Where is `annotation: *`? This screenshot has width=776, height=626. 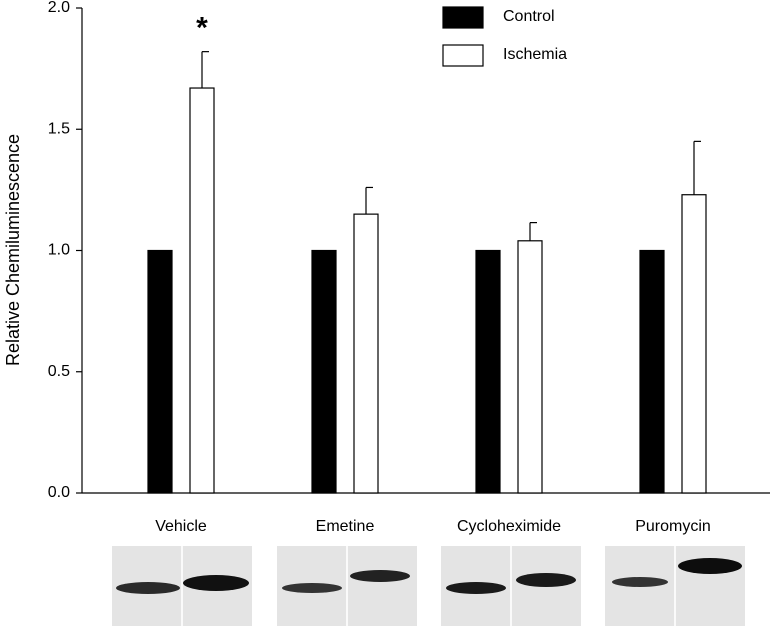
annotation: * is located at coordinates (202, 28).